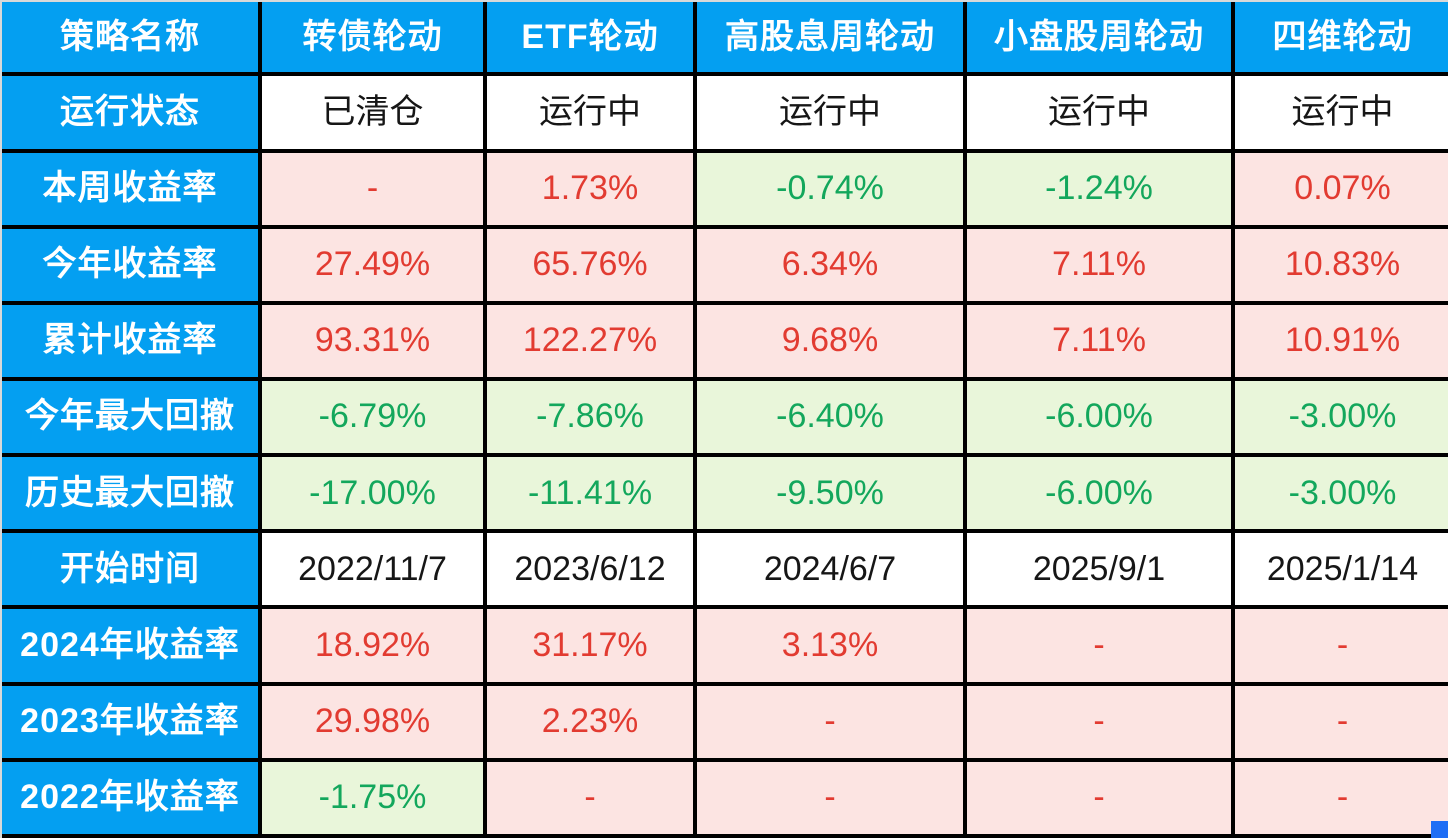 The height and width of the screenshot is (838, 1448). I want to click on data-cell: 1.73%, so click(590, 188).